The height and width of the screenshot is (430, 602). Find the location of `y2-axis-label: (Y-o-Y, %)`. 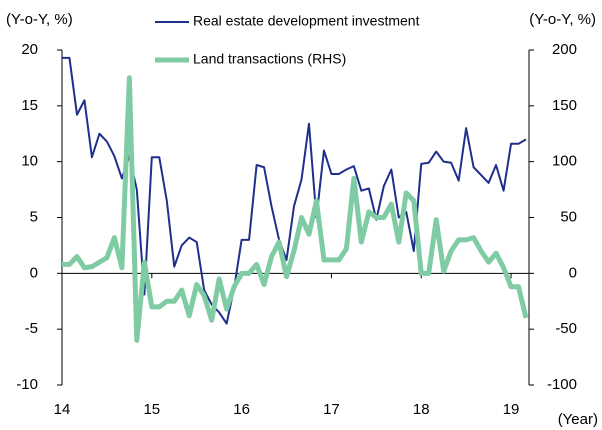

y2-axis-label: (Y-o-Y, %) is located at coordinates (562, 19).